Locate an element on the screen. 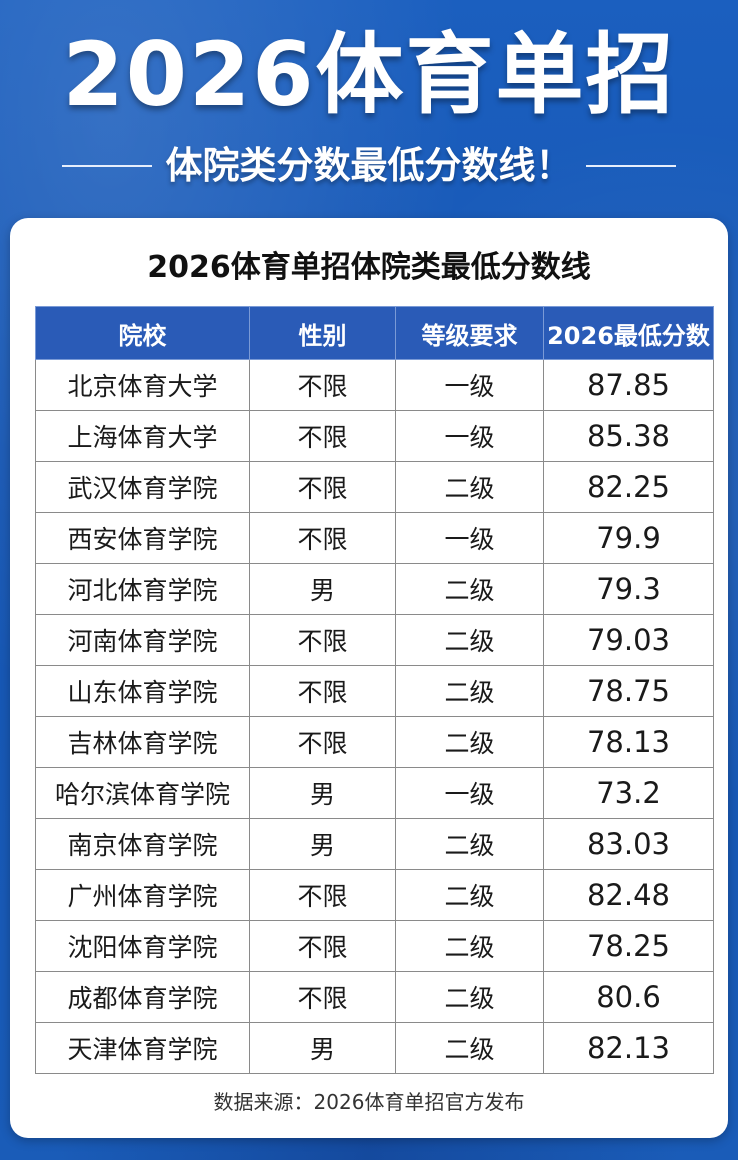  cell-school: 成都体育学院 is located at coordinates (142, 997).